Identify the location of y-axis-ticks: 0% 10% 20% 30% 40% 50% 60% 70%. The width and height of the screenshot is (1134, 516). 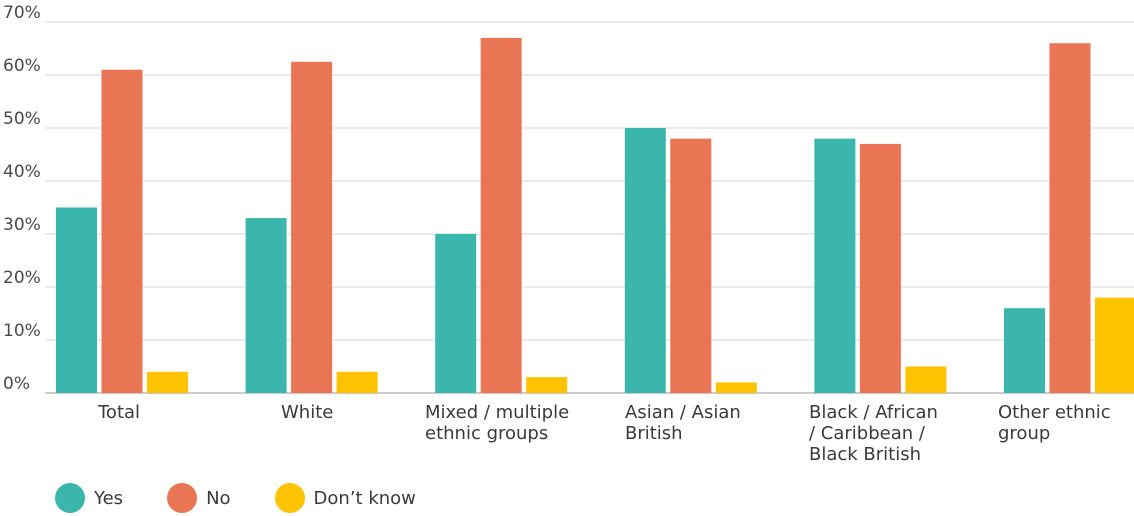
(22, 198).